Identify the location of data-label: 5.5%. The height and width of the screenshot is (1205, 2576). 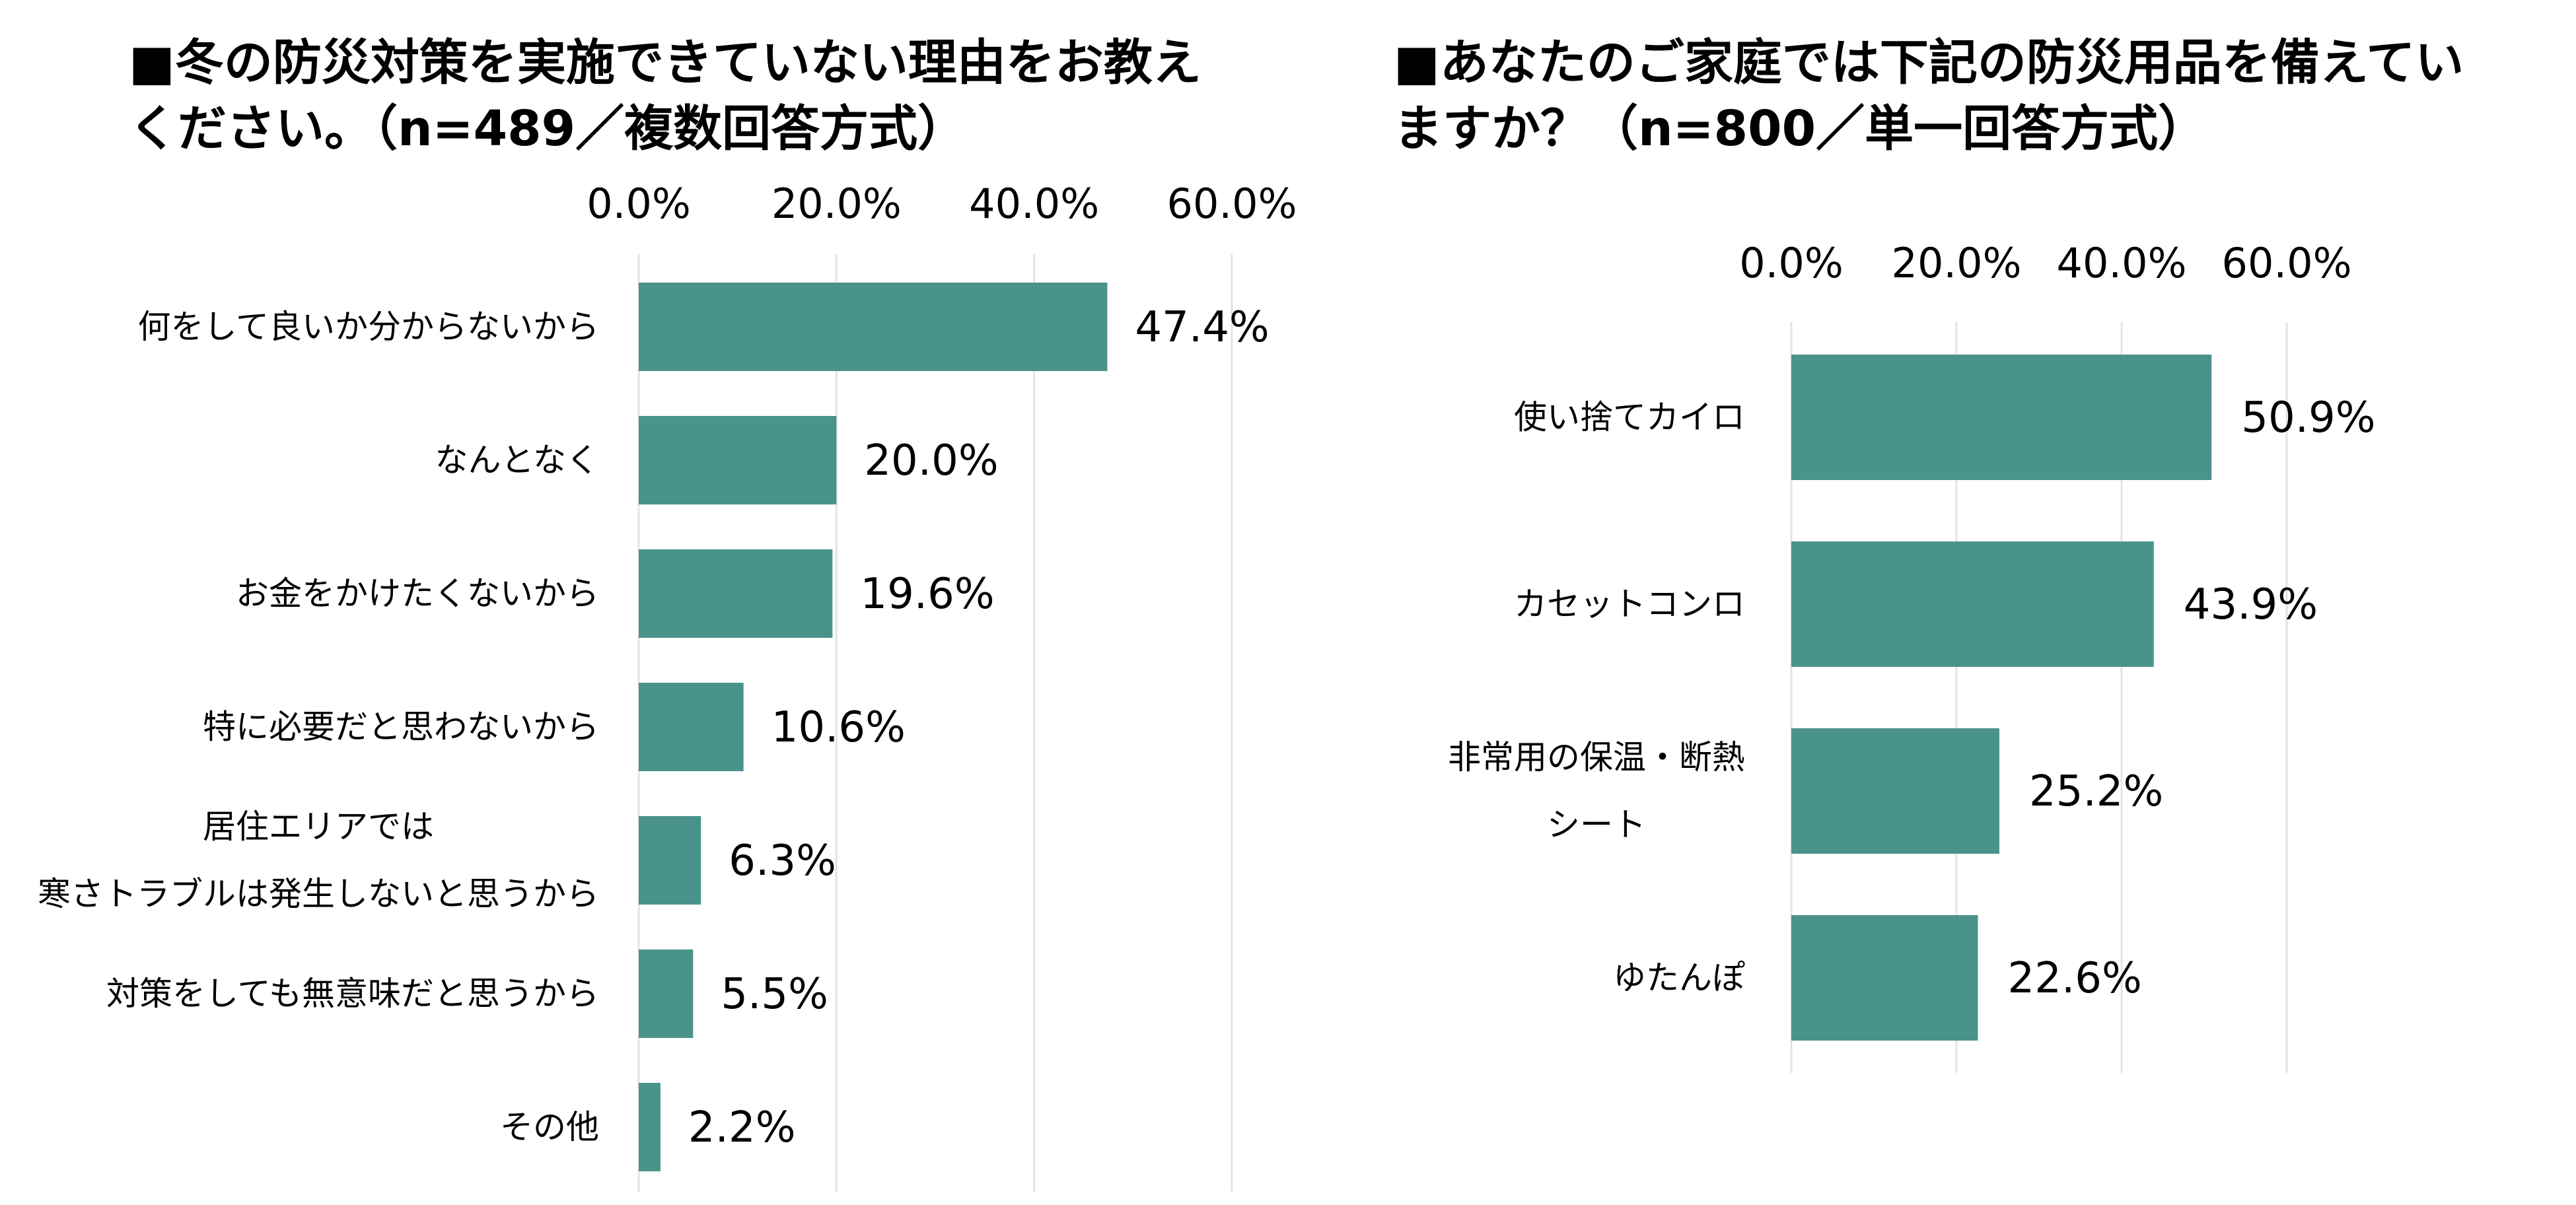
(775, 994).